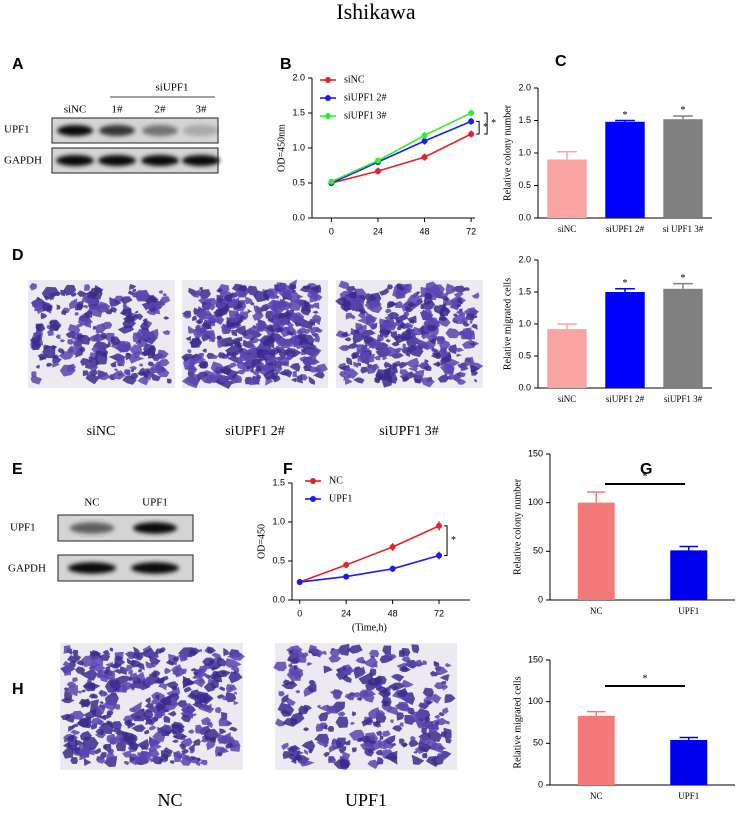 The image size is (753, 839). I want to click on x-tick-label: 24, so click(346, 613).